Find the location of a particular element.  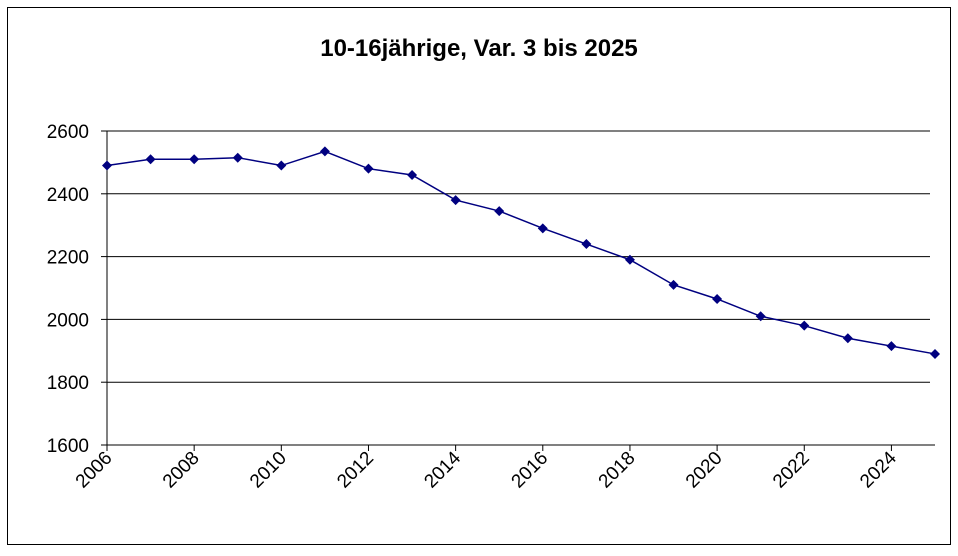

y-tick-label: 2000 is located at coordinates (68, 320).